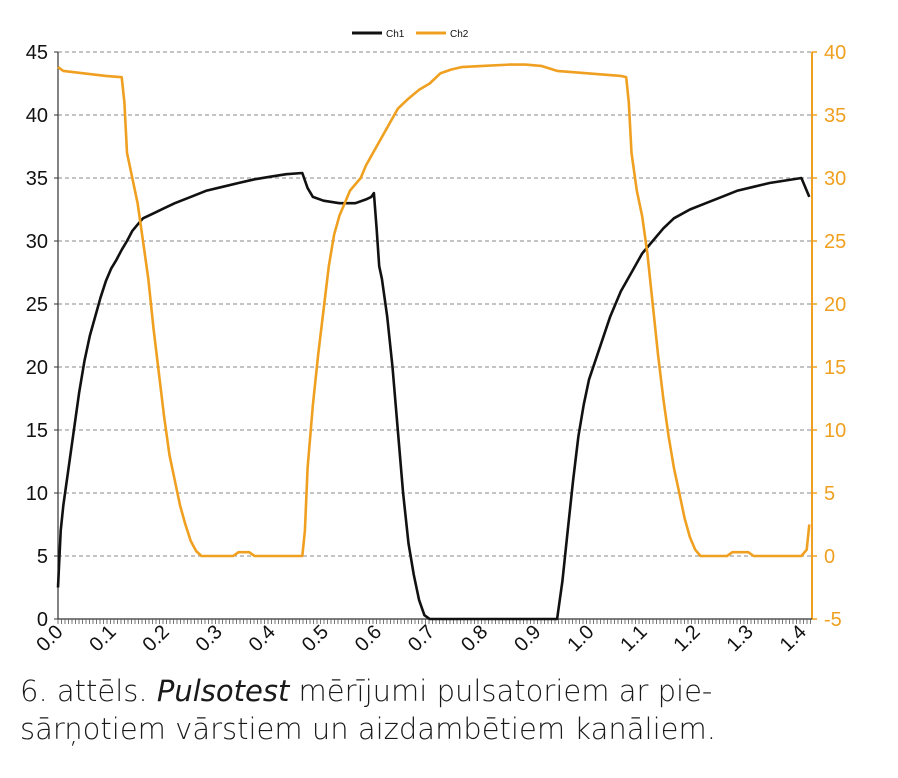 The image size is (898, 778). I want to click on x-tick-label: 0.1, so click(102, 638).